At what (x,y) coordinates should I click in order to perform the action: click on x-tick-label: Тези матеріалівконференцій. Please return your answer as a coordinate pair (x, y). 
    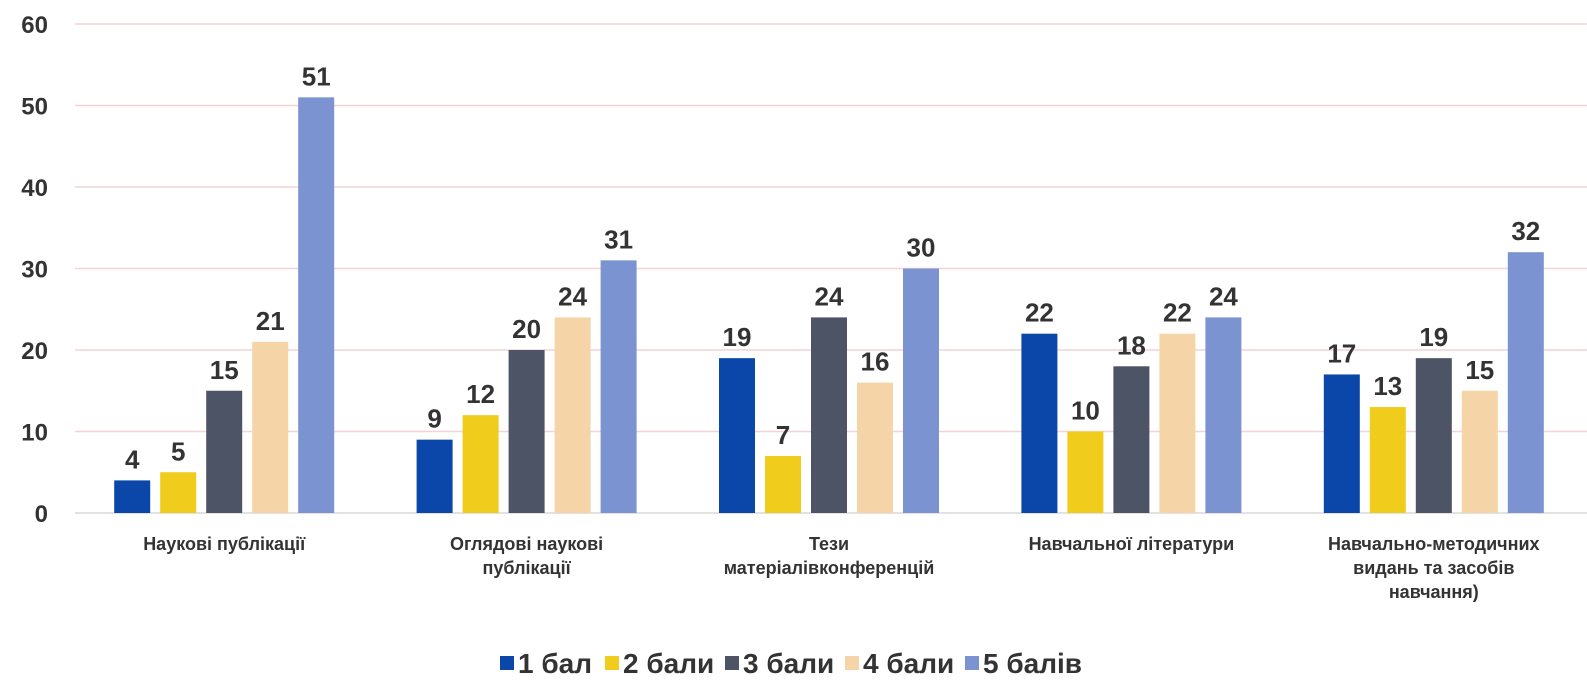
    Looking at the image, I should click on (829, 556).